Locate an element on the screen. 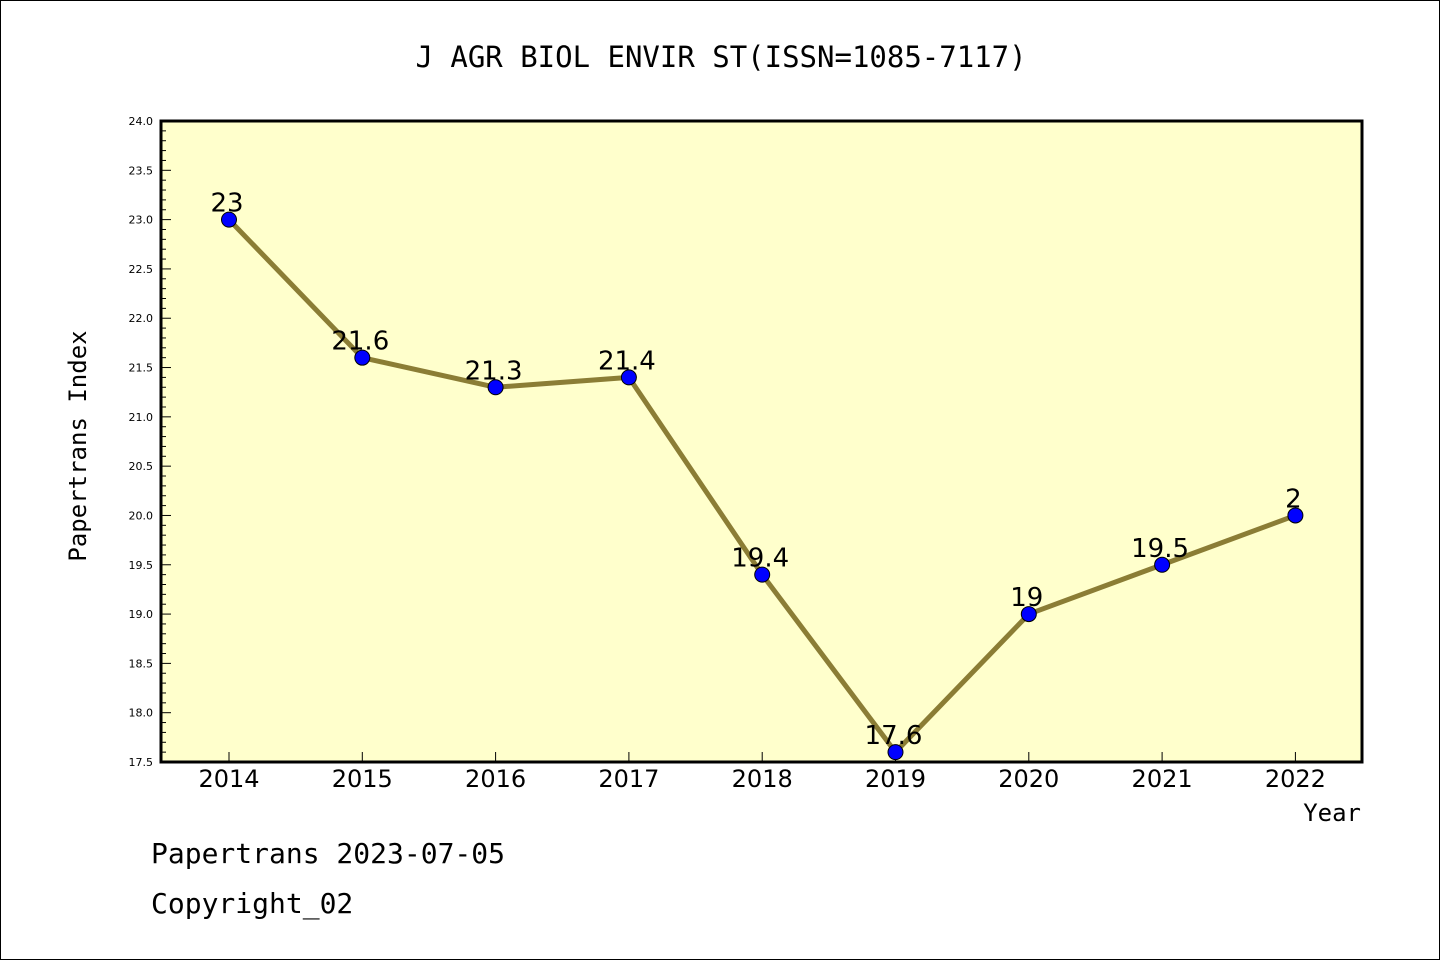 Image resolution: width=1440 pixels, height=961 pixels. data-label: 21.6 is located at coordinates (360, 342).